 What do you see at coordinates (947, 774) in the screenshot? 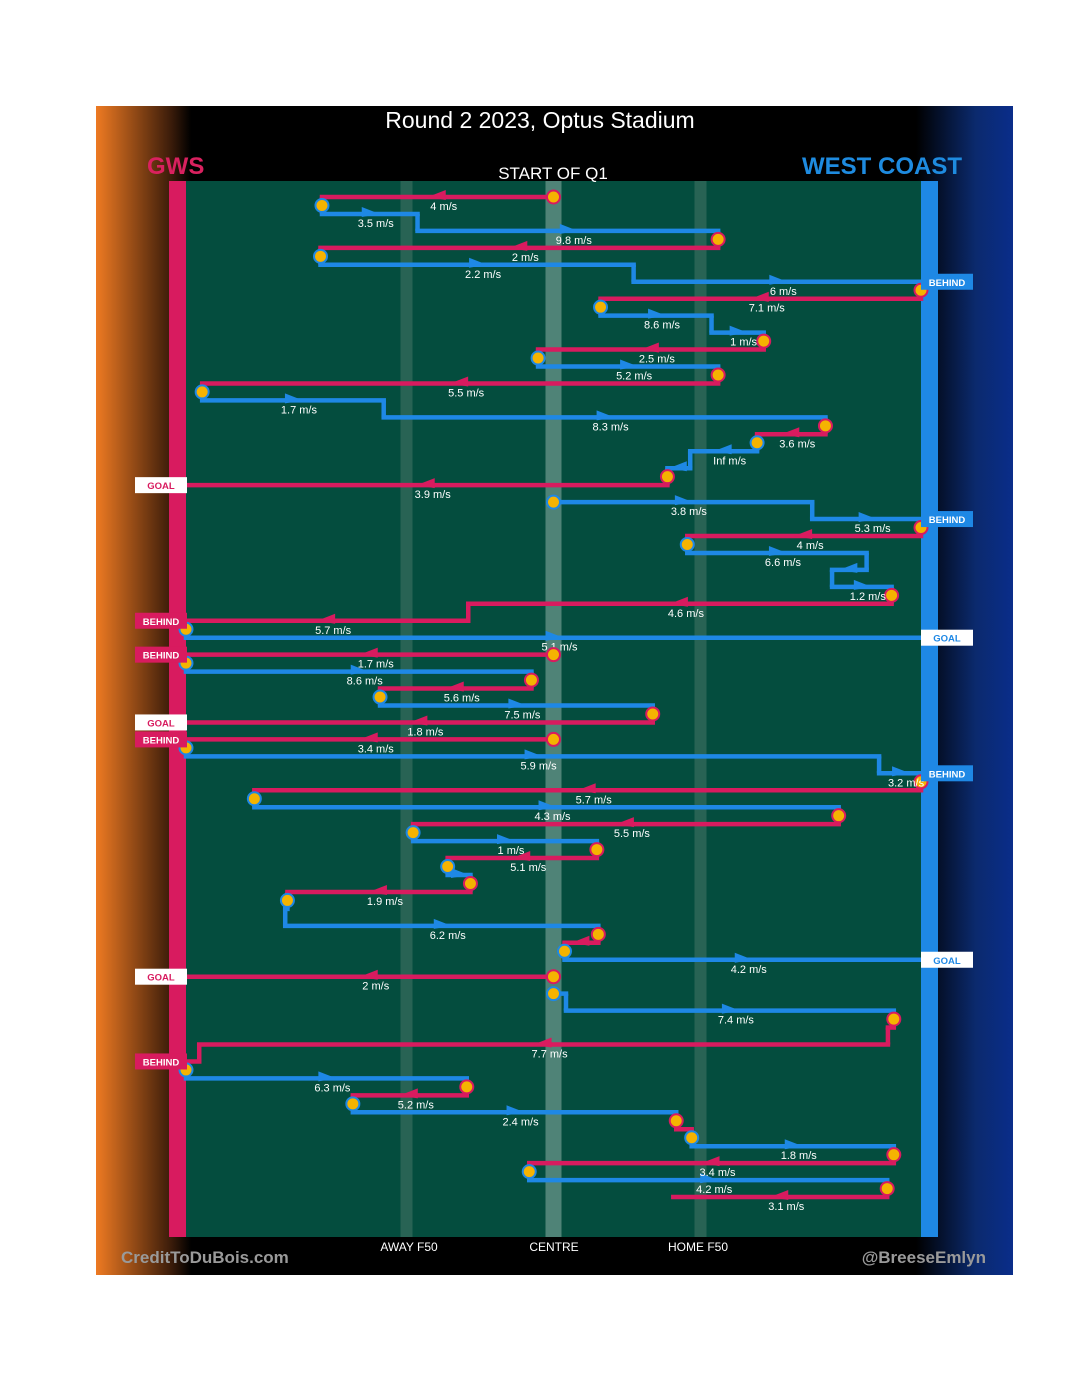
I see `outcome-label-35: BEHIND` at bounding box center [947, 774].